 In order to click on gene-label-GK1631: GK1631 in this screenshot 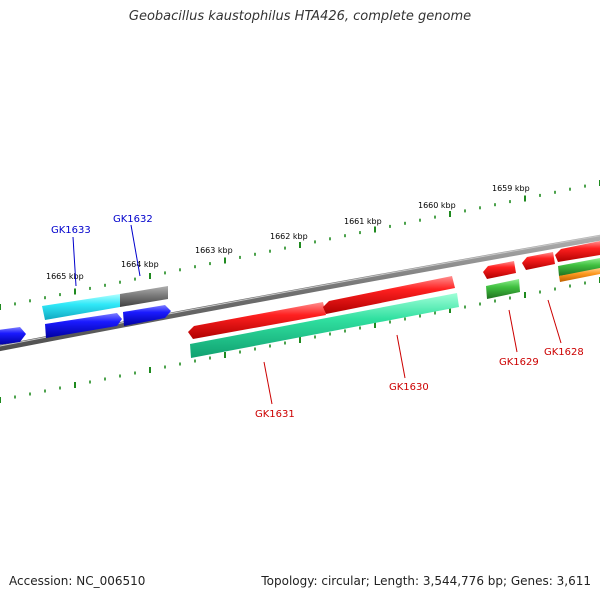, I will do `click(275, 414)`.